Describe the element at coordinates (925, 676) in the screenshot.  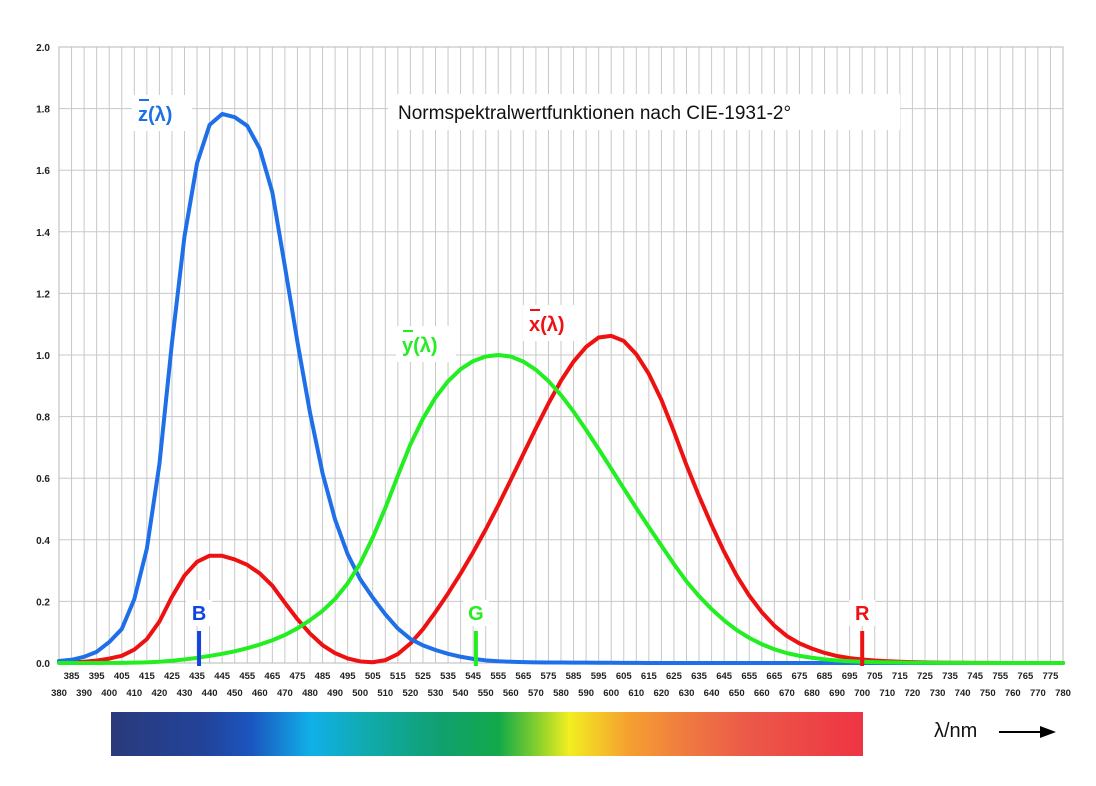
I see `x-tick-label: 725` at that location.